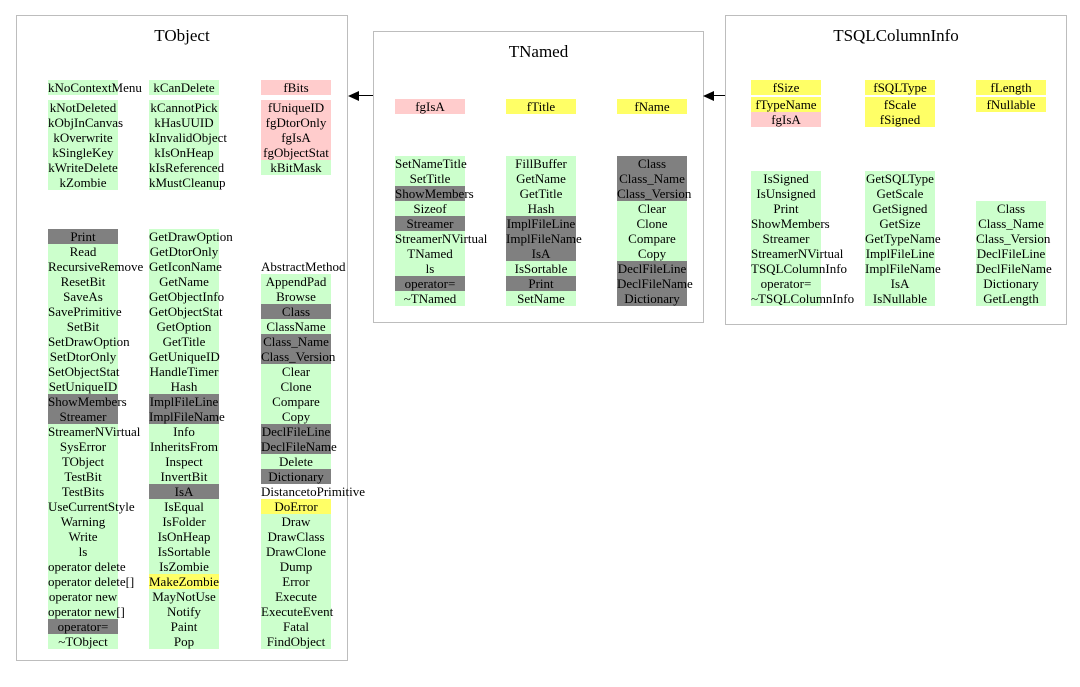  Describe the element at coordinates (83, 182) in the screenshot. I see `field-cell: kZombie` at that location.